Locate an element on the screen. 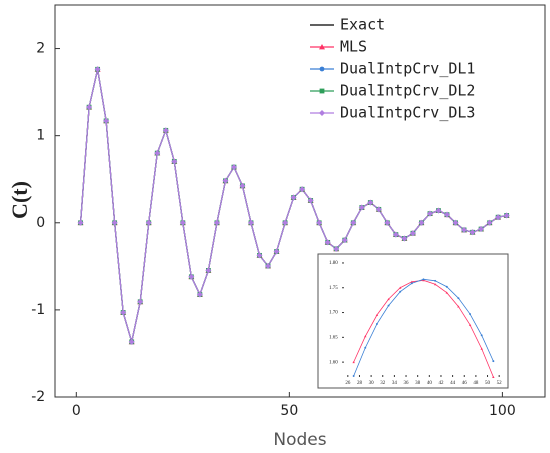 The image size is (550, 453). y-tick-label: -1 is located at coordinates (38, 310).